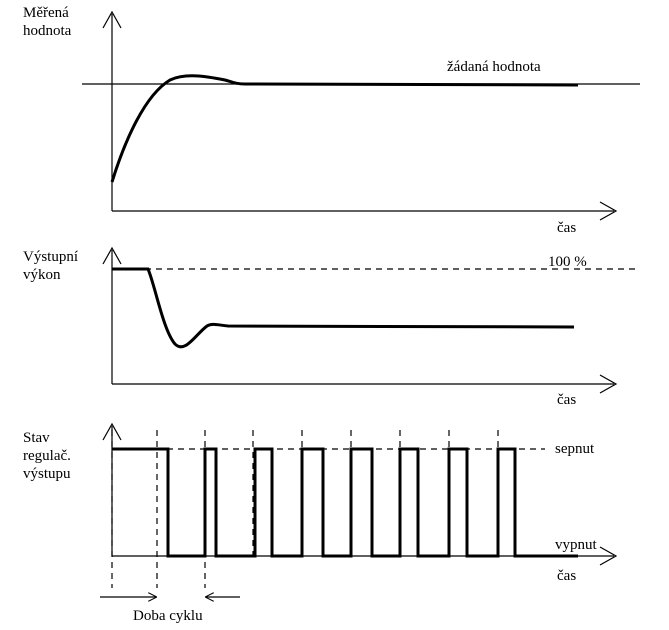 Image resolution: width=669 pixels, height=630 pixels. Describe the element at coordinates (576, 545) in the screenshot. I see `off-state-label: vypnut` at that location.